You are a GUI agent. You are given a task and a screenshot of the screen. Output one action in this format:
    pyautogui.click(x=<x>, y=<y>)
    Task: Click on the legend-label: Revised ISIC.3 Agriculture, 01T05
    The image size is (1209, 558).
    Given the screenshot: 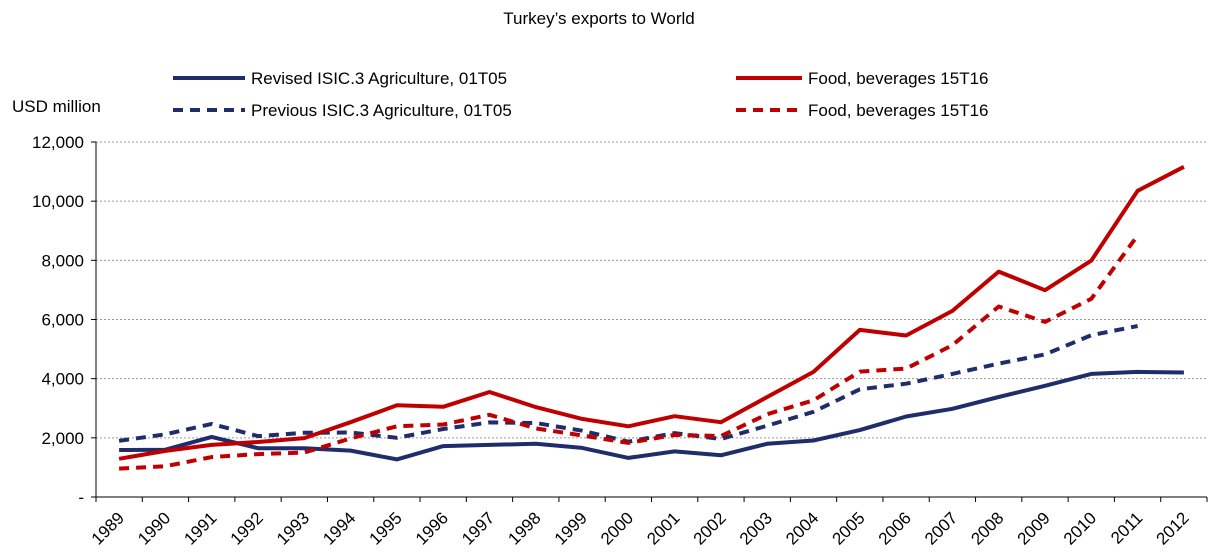 What is the action you would take?
    pyautogui.click(x=379, y=78)
    